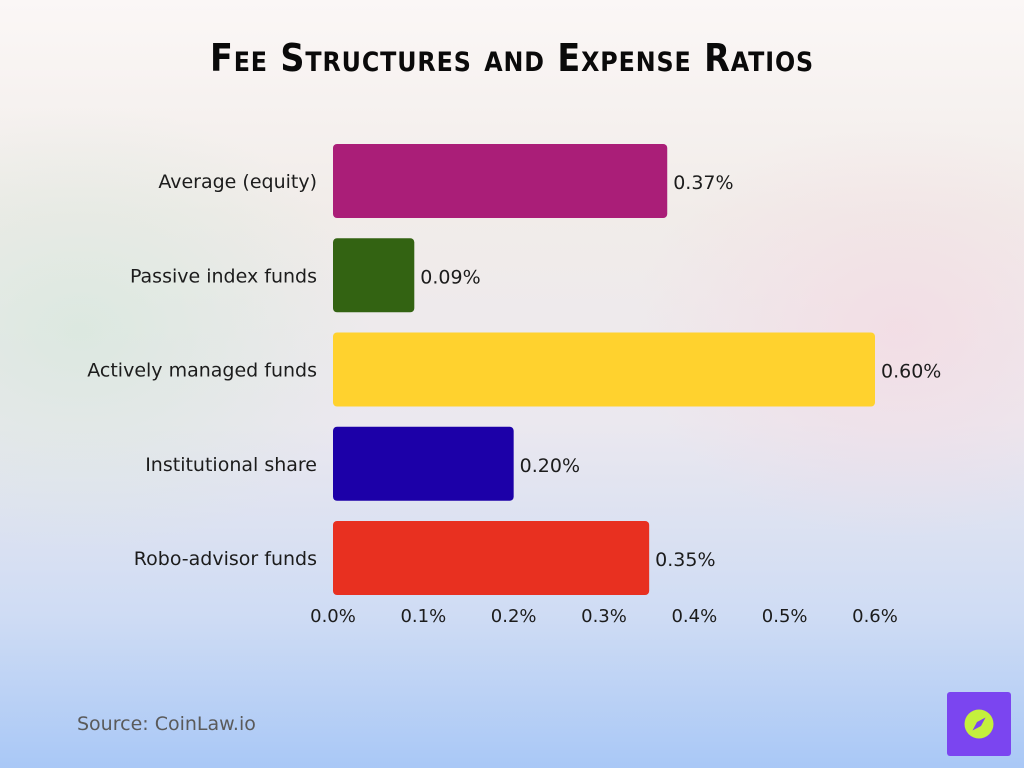 The image size is (1024, 768). What do you see at coordinates (225, 559) in the screenshot?
I see `category-label: Robo-advisor funds` at bounding box center [225, 559].